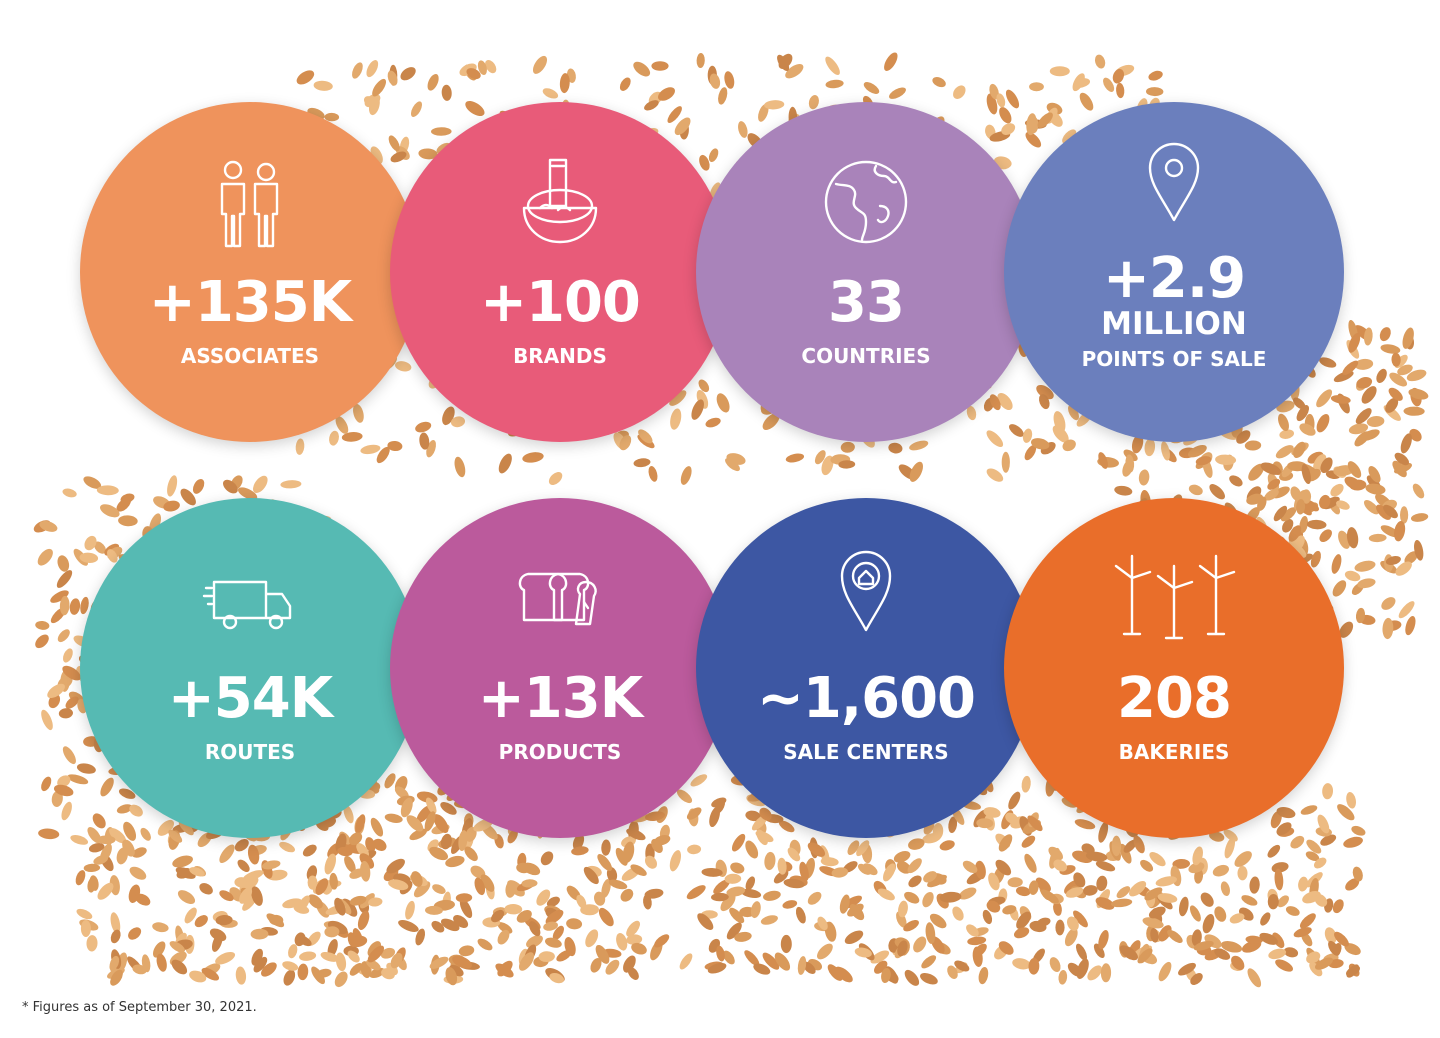 The height and width of the screenshot is (1038, 1440). What do you see at coordinates (866, 356) in the screenshot?
I see `stat-label: COUNTRIES` at bounding box center [866, 356].